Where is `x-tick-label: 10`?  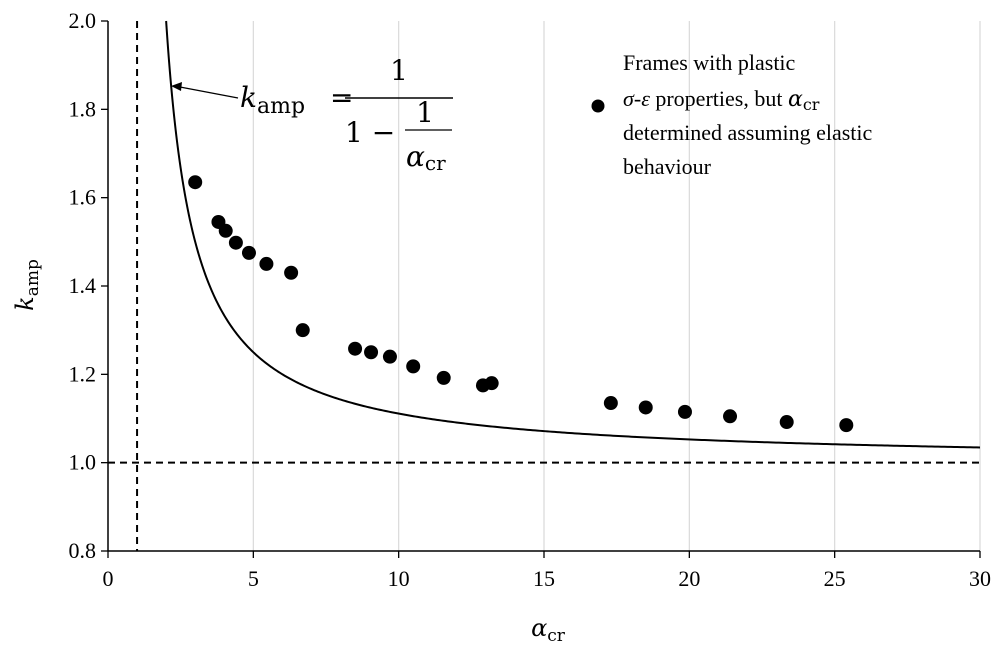
x-tick-label: 10 is located at coordinates (399, 578).